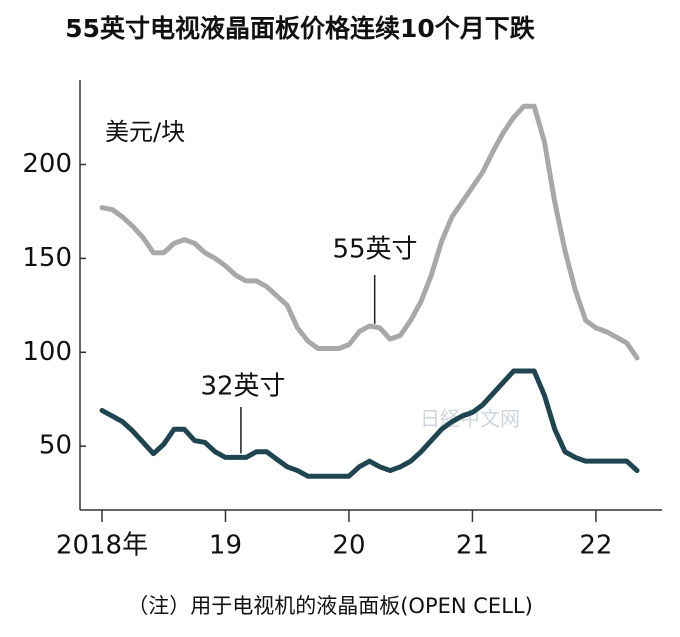  I want to click on y-tick-label: 100, so click(47, 352).